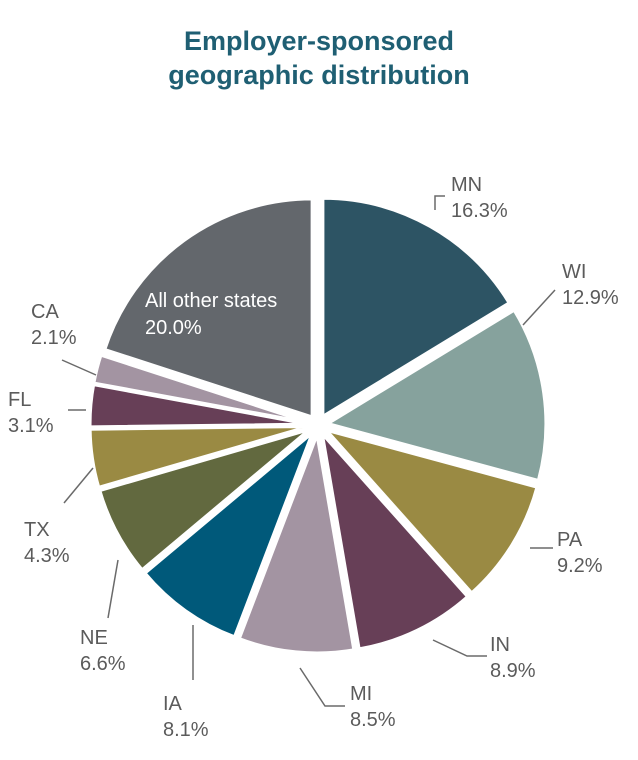 The width and height of the screenshot is (638, 760). What do you see at coordinates (198, 457) in the screenshot?
I see `pie-slice-tx` at bounding box center [198, 457].